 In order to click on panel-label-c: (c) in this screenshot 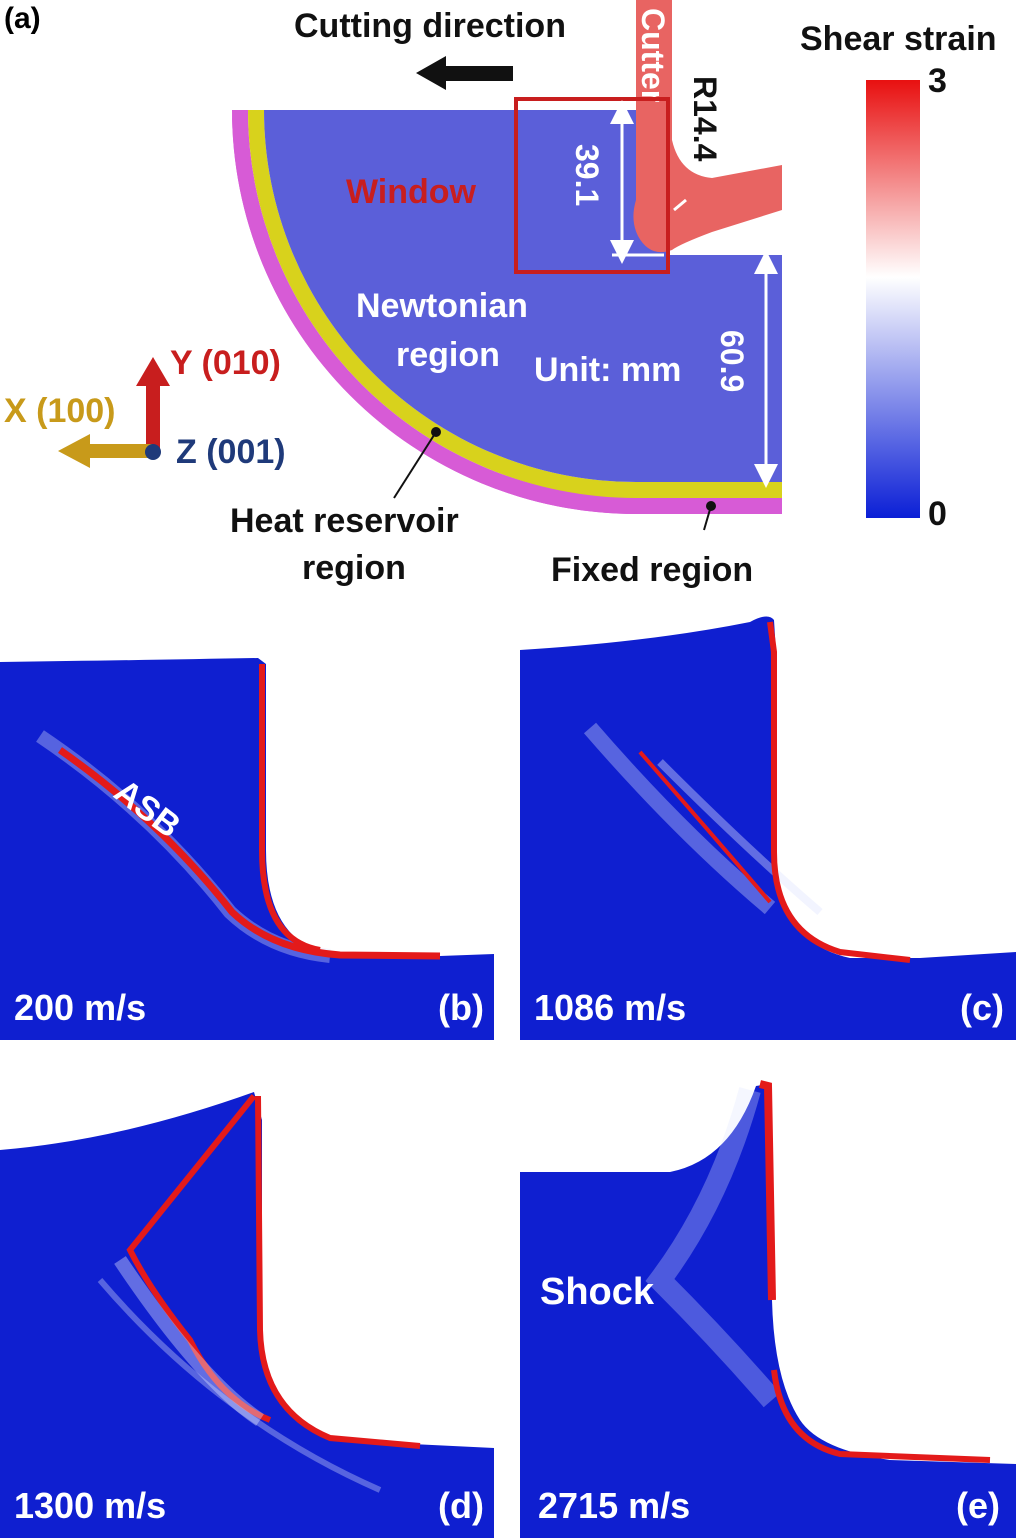, I will do `click(982, 1007)`.